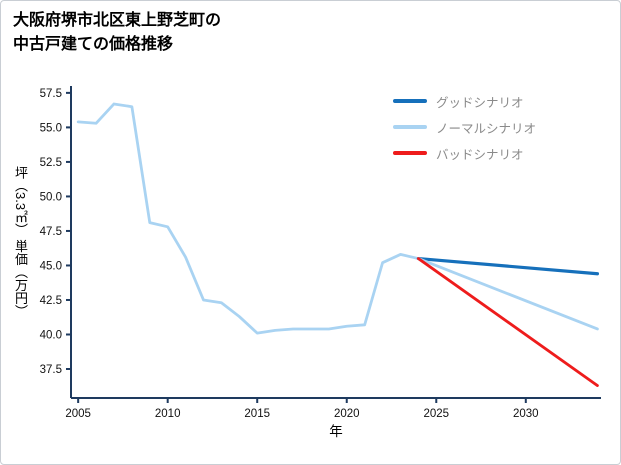 Image resolution: width=621 pixels, height=465 pixels. What do you see at coordinates (480, 102) in the screenshot?
I see `legend-label-good: グッドシナリオ` at bounding box center [480, 102].